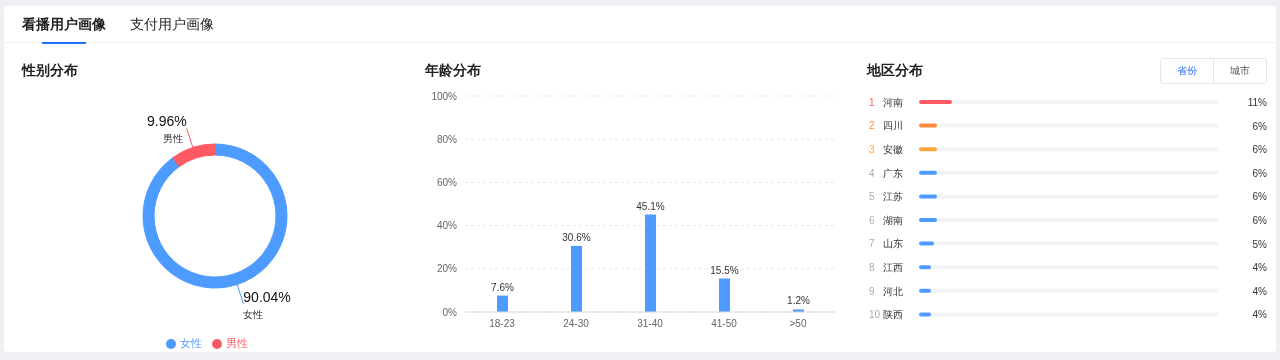 This screenshot has height=360, width=1280. Describe the element at coordinates (1239, 71) in the screenshot. I see `text: 城市` at that location.